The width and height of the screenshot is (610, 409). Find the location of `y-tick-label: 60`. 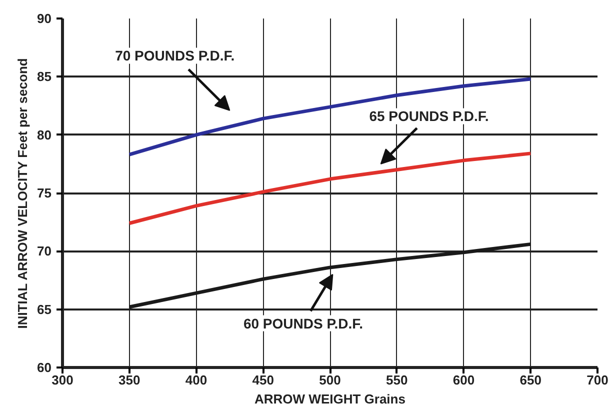

y-tick-label: 60 is located at coordinates (44, 367).